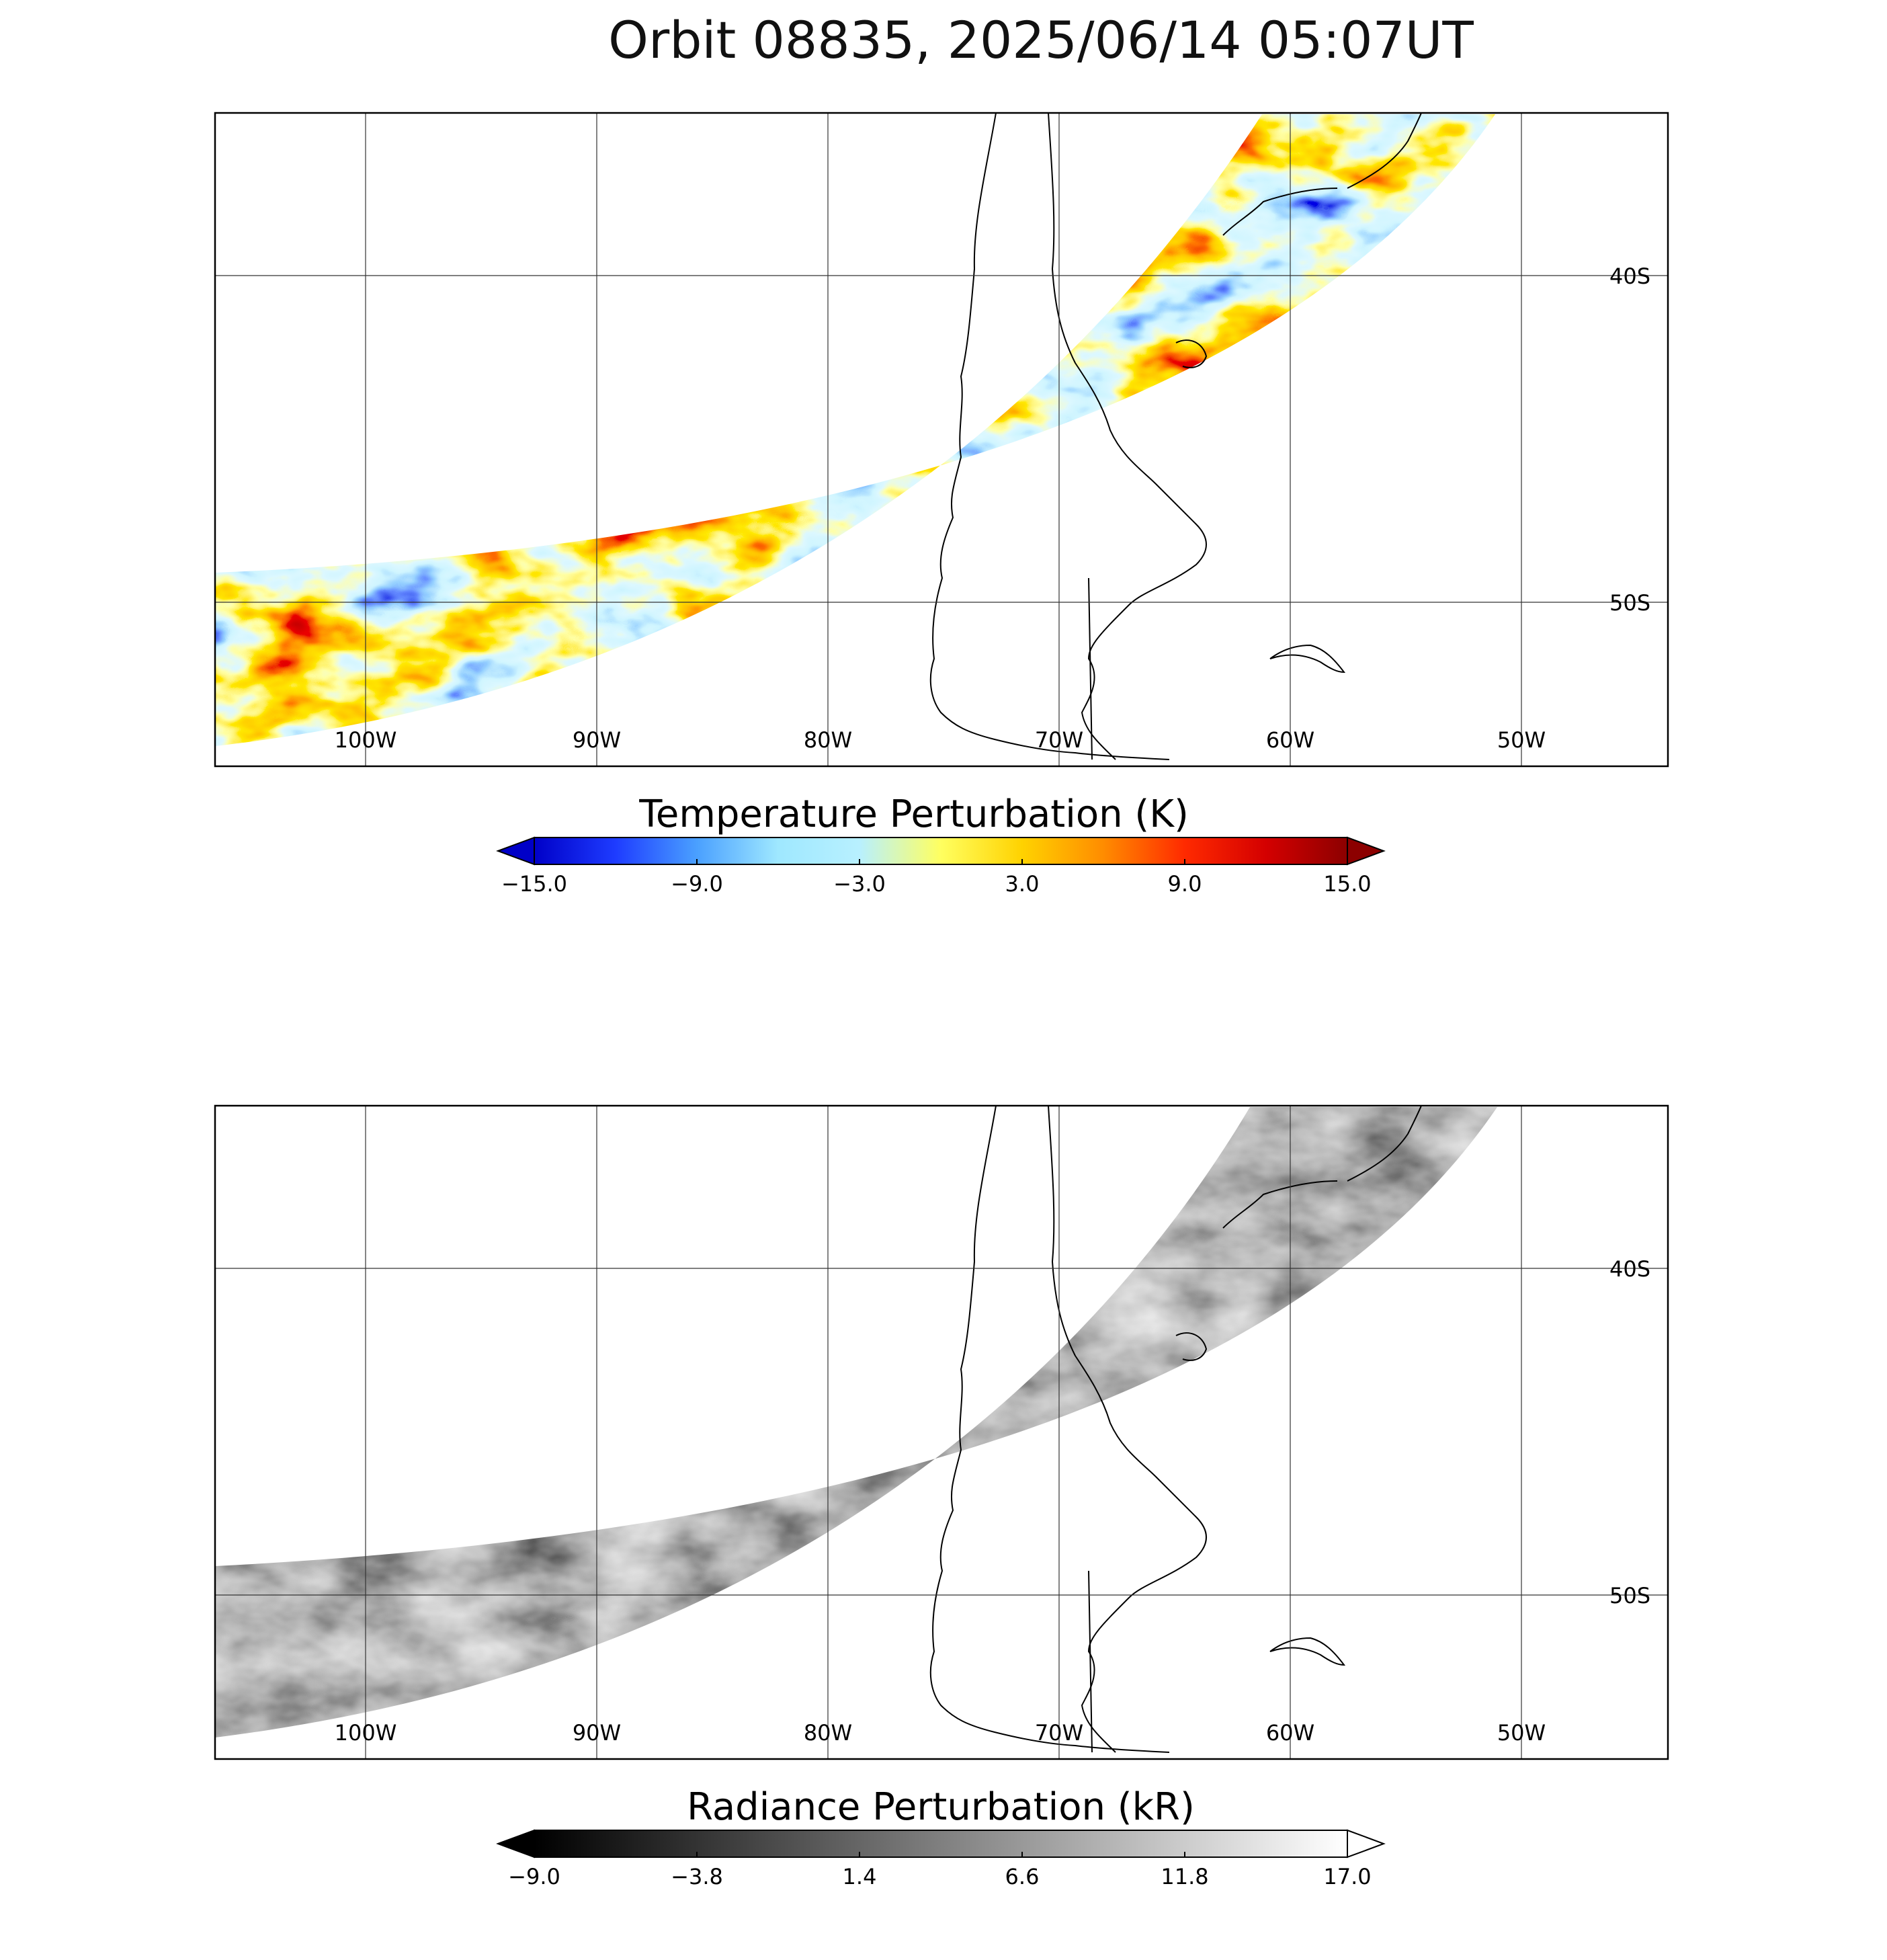 The image size is (1887, 1960). I want to click on temperature-tick-5: 15.0, so click(1347, 884).